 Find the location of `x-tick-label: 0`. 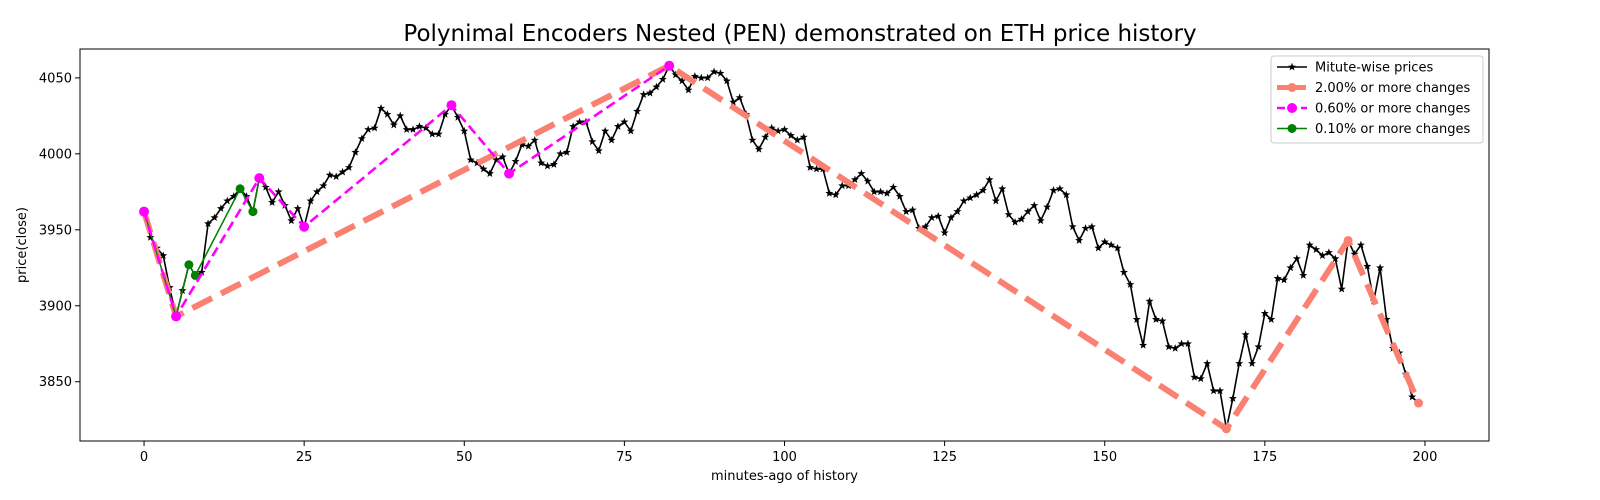

x-tick-label: 0 is located at coordinates (144, 457).